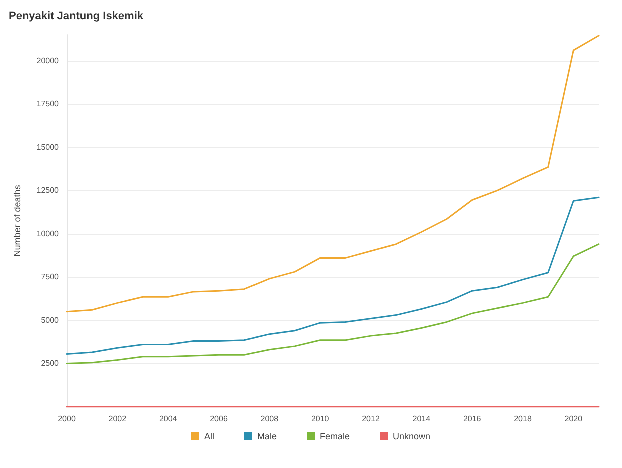  What do you see at coordinates (48, 147) in the screenshot?
I see `y-tick-label: 15000` at bounding box center [48, 147].